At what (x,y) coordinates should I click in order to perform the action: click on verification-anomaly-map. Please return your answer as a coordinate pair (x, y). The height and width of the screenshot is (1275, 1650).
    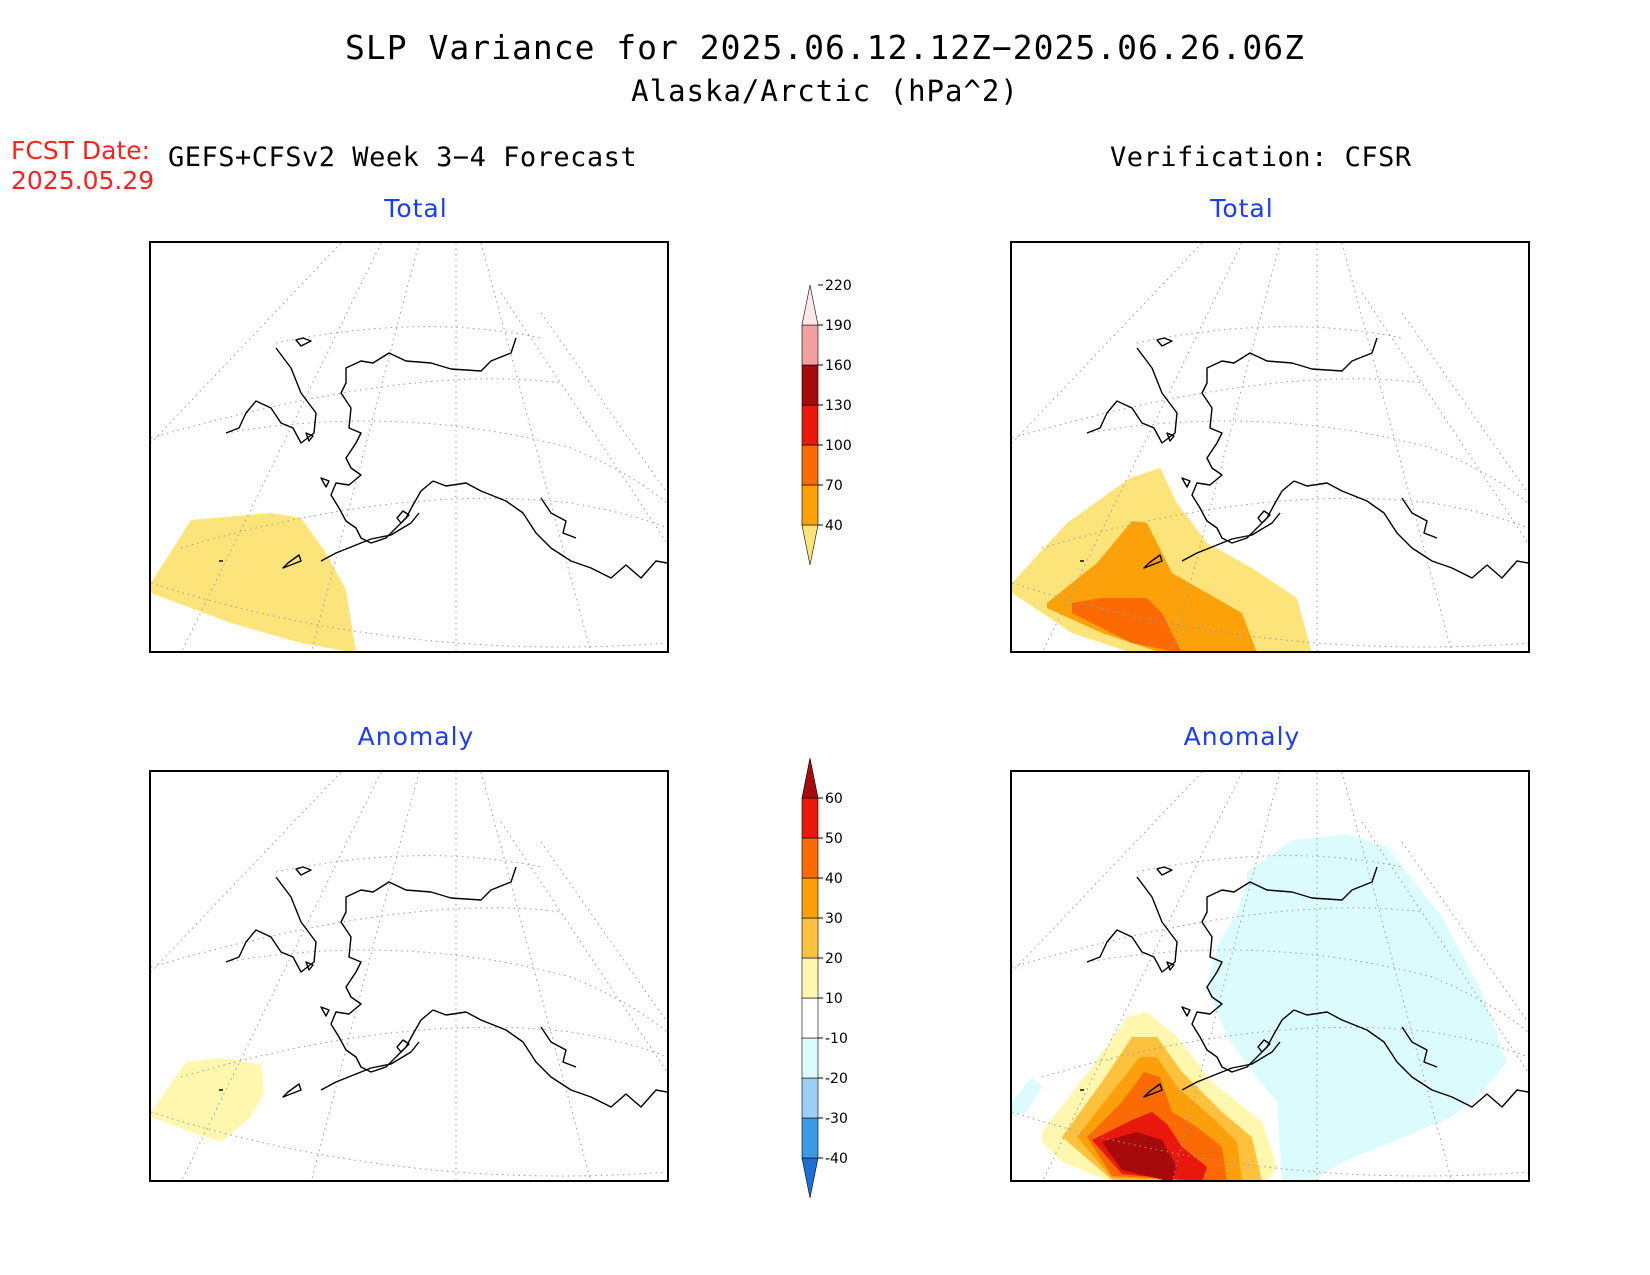
    Looking at the image, I should click on (1270, 976).